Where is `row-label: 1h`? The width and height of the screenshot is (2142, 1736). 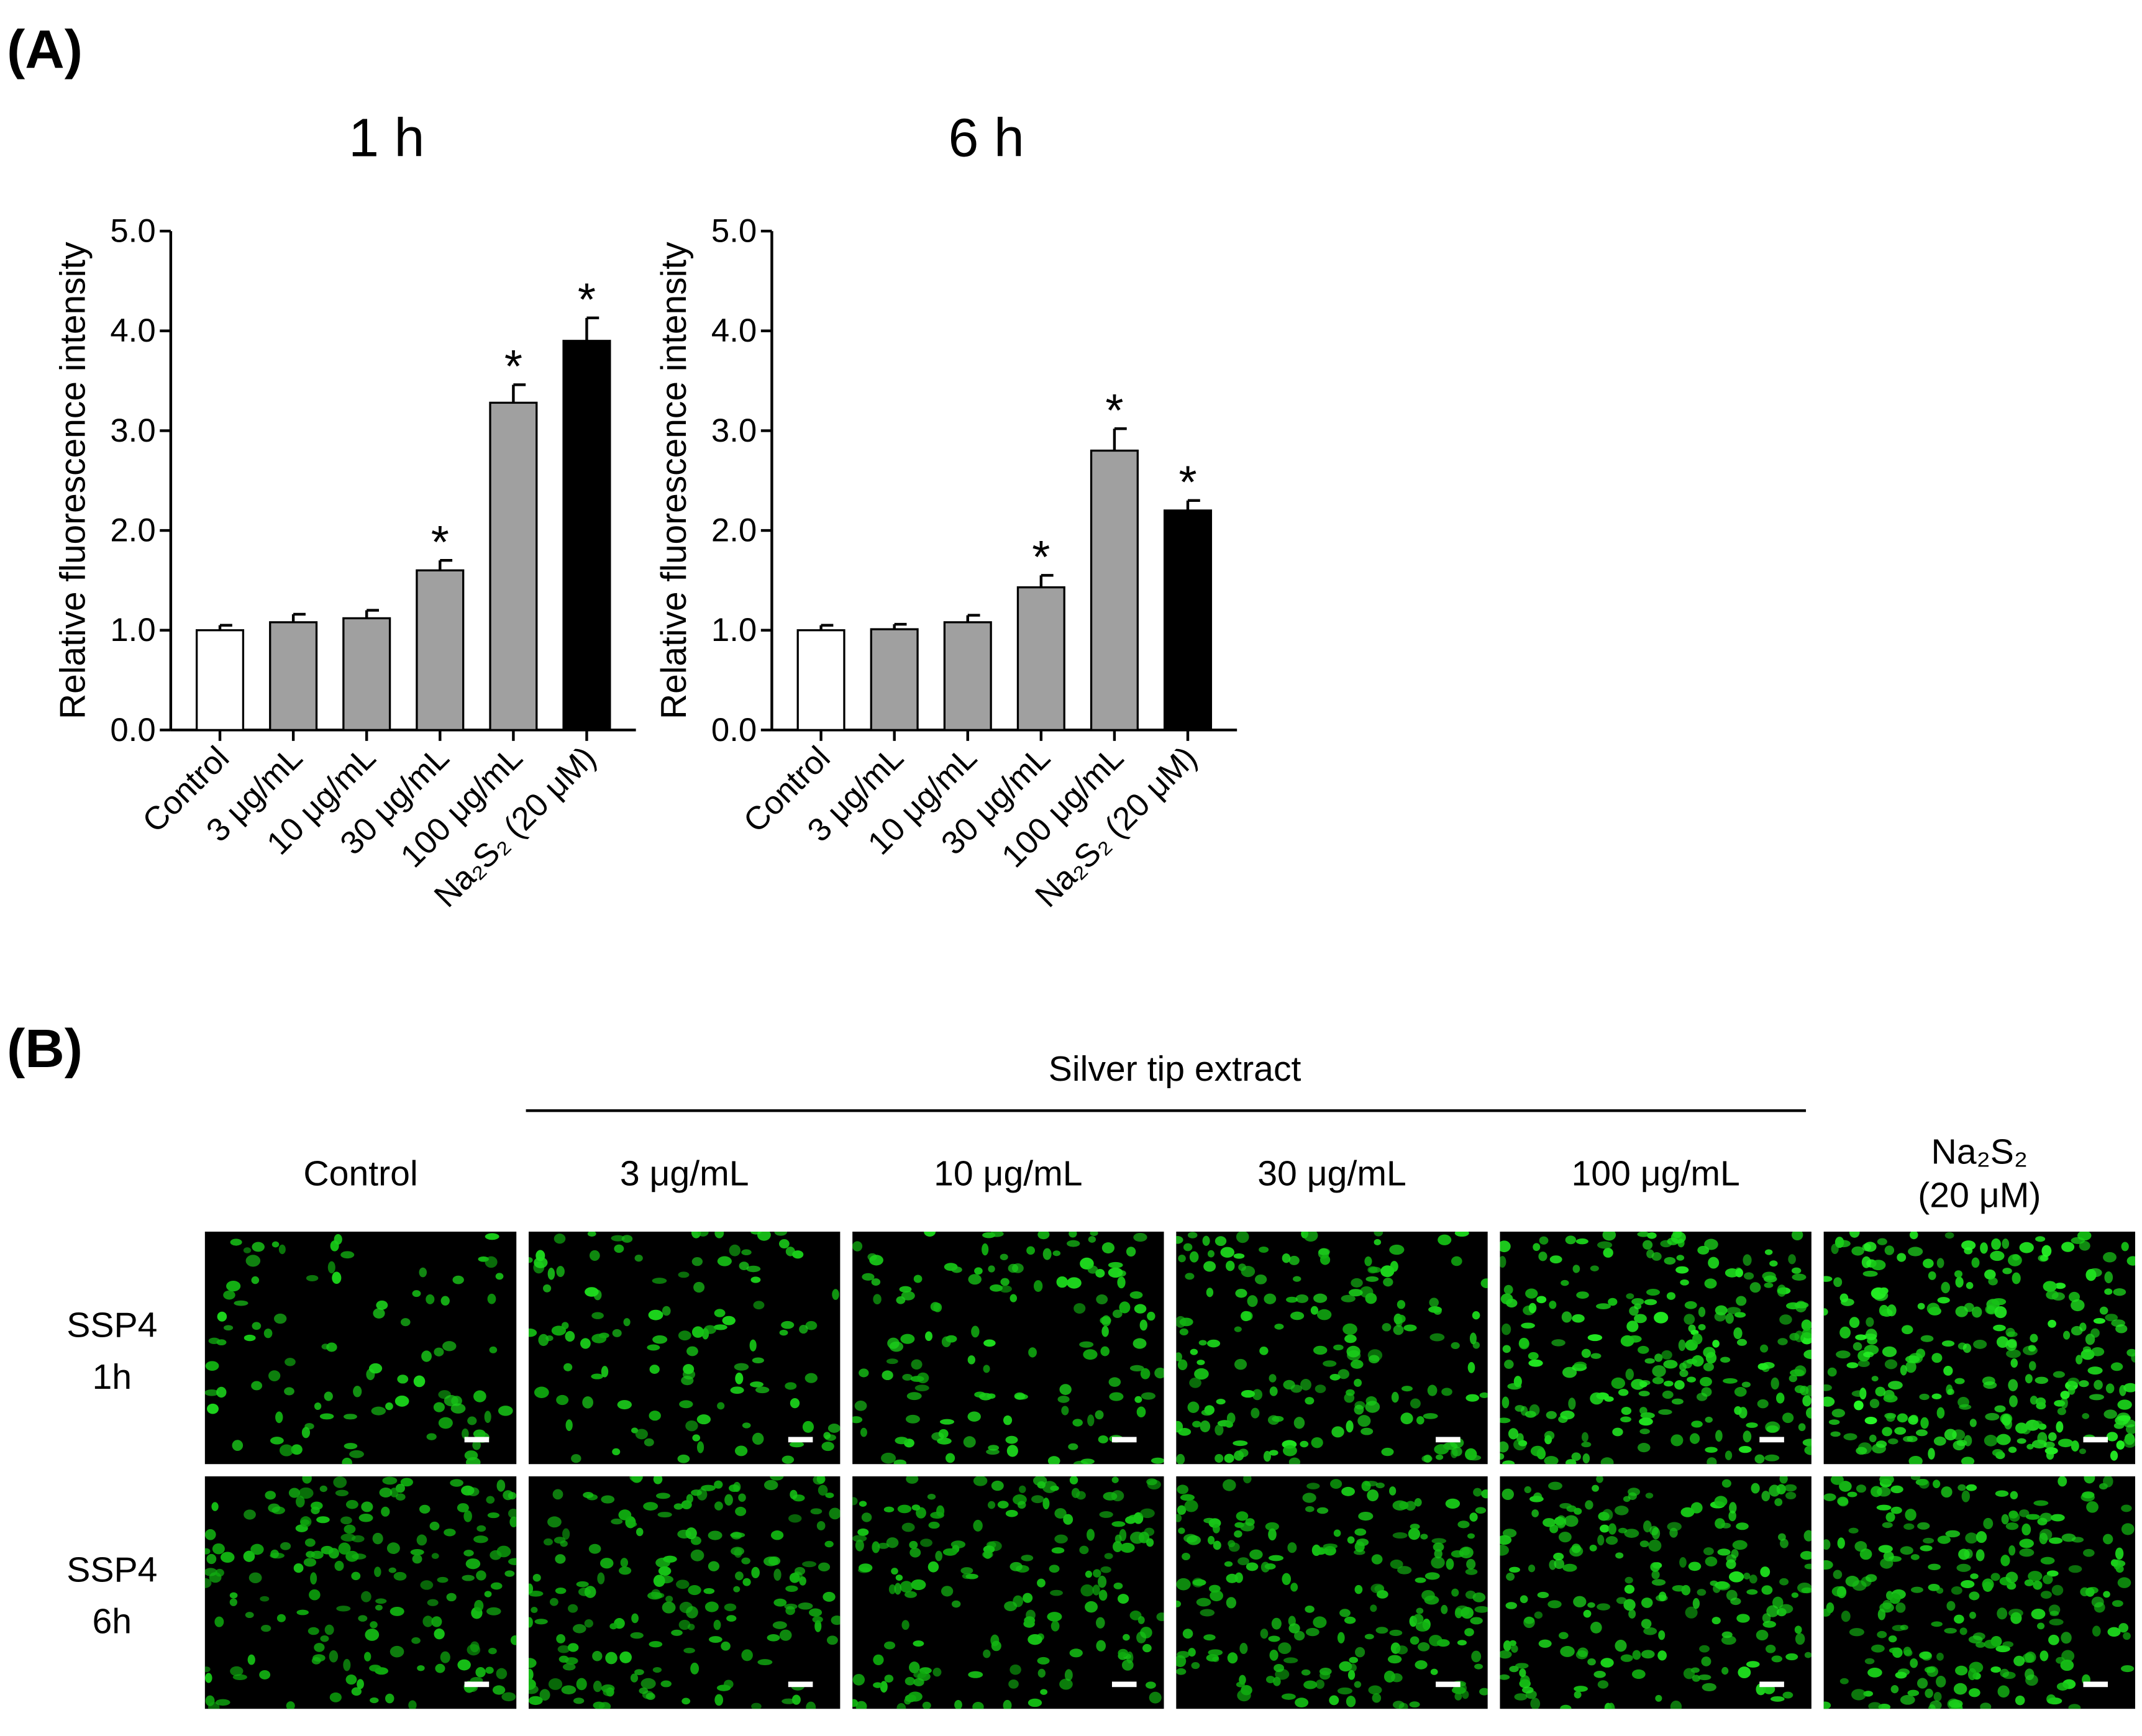 row-label: 1h is located at coordinates (113, 1377).